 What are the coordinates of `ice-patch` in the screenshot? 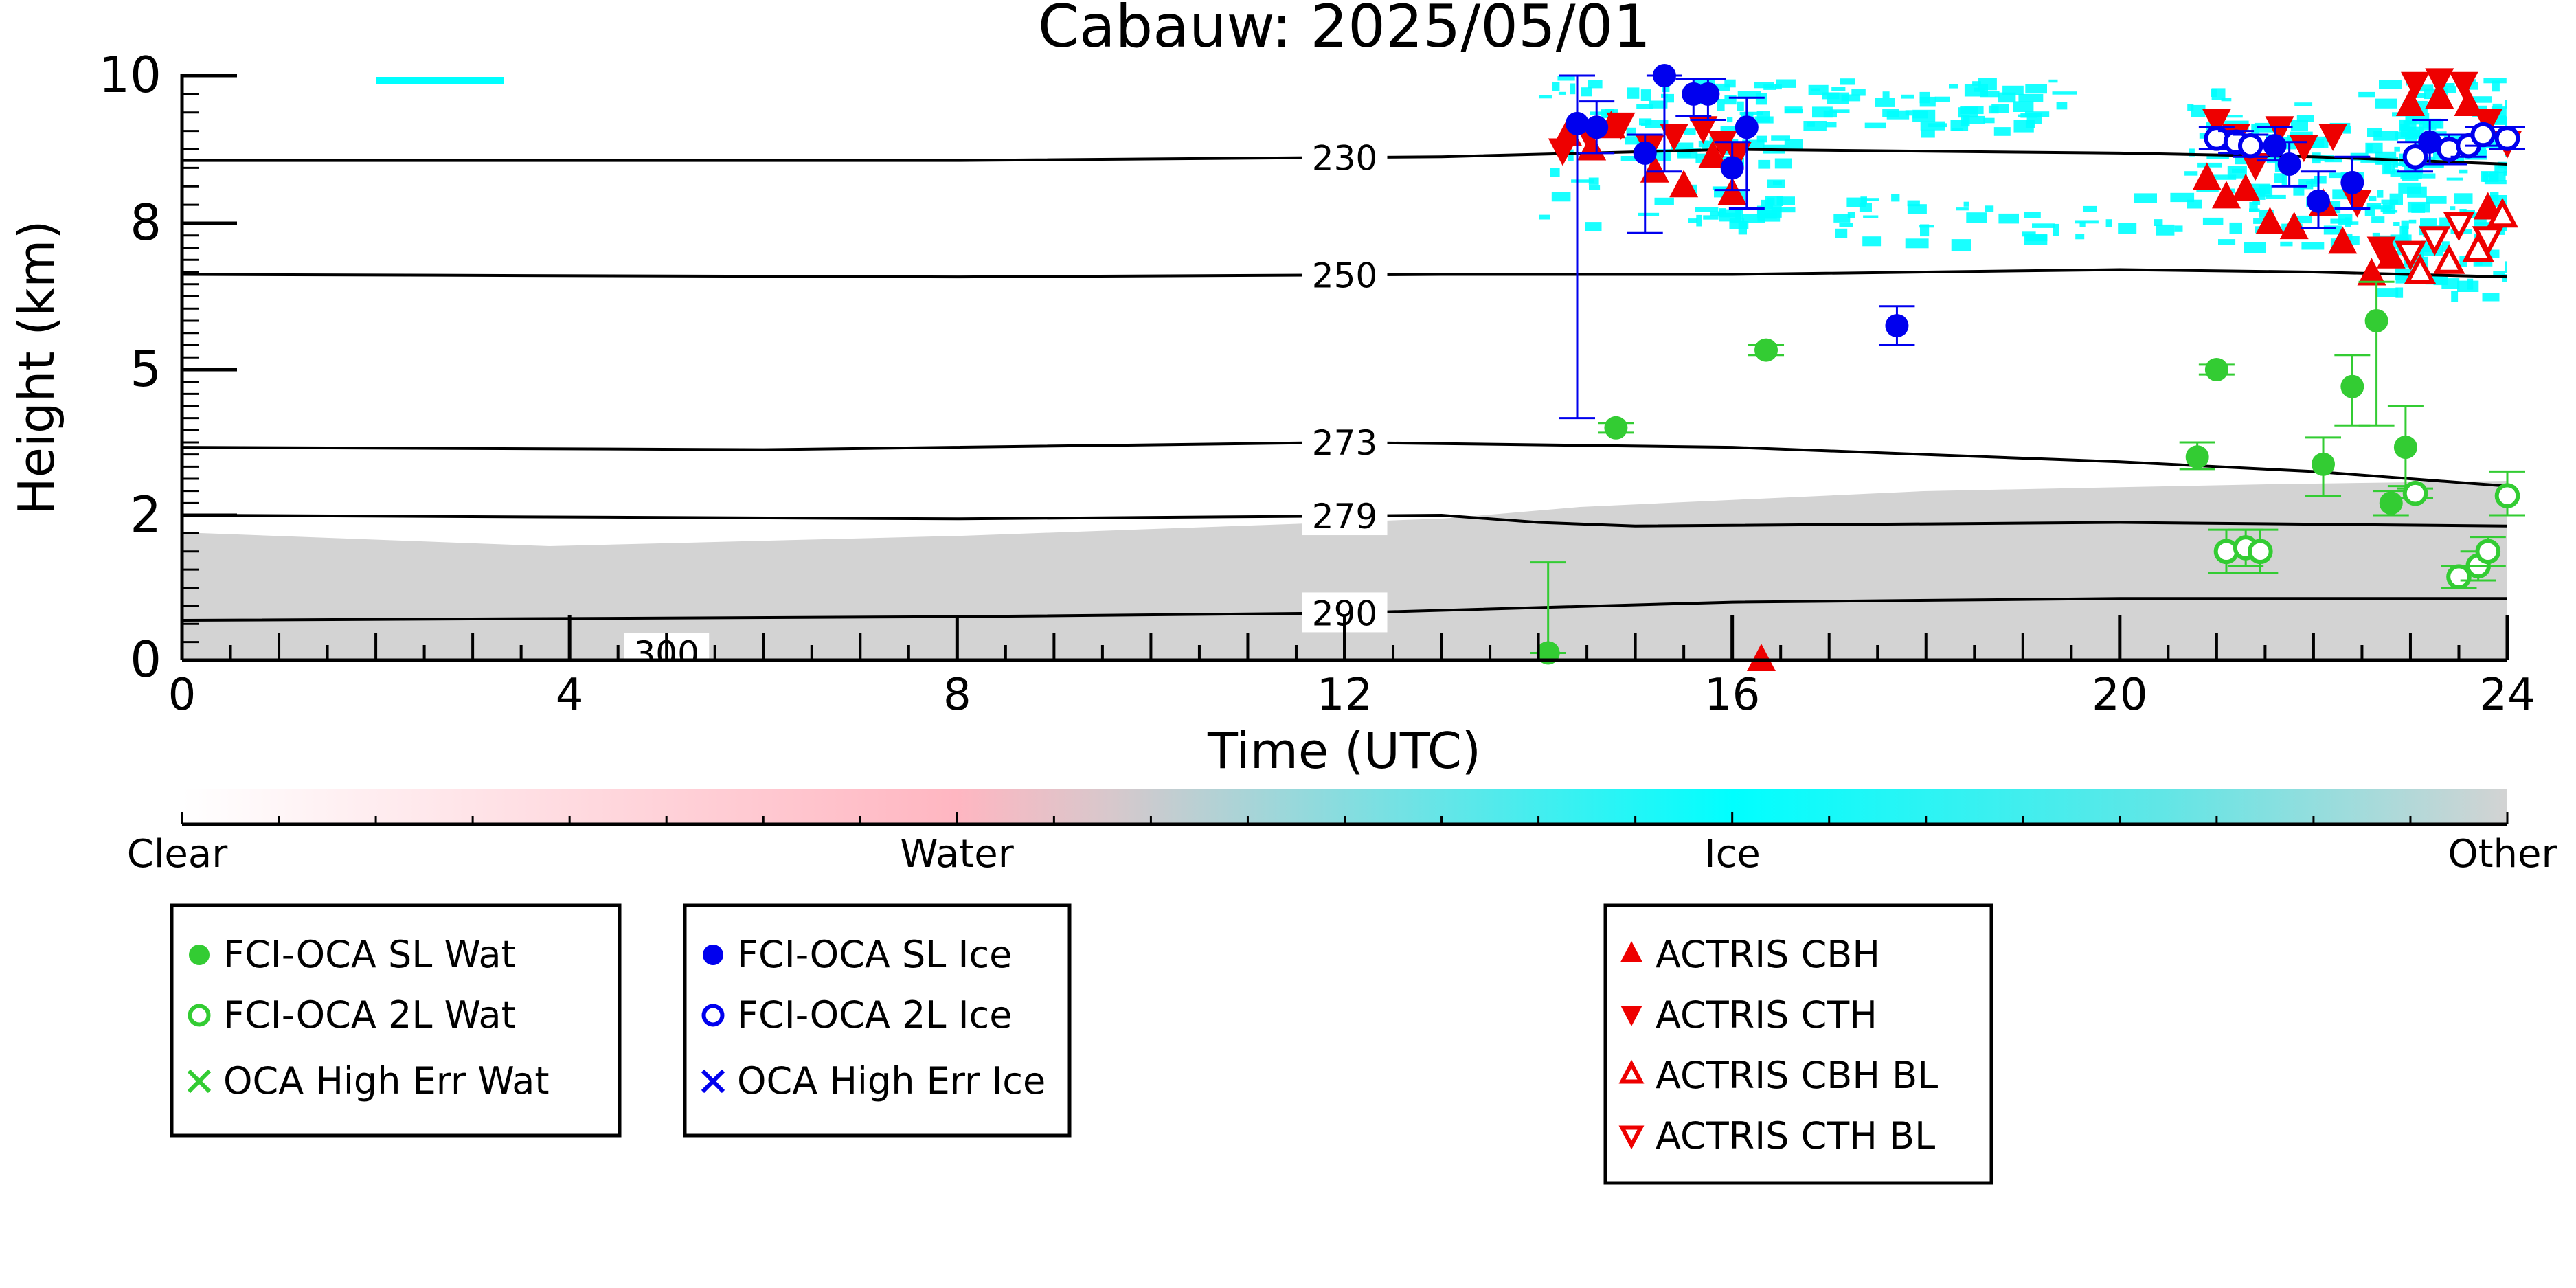 It's located at (440, 80).